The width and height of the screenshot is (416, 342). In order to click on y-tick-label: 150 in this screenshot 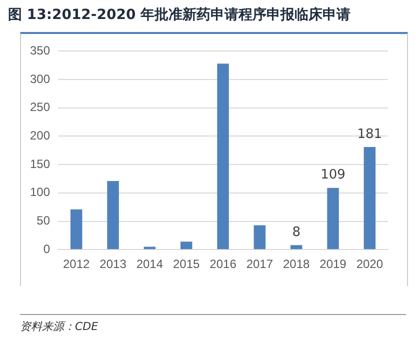, I will do `click(40, 163)`.